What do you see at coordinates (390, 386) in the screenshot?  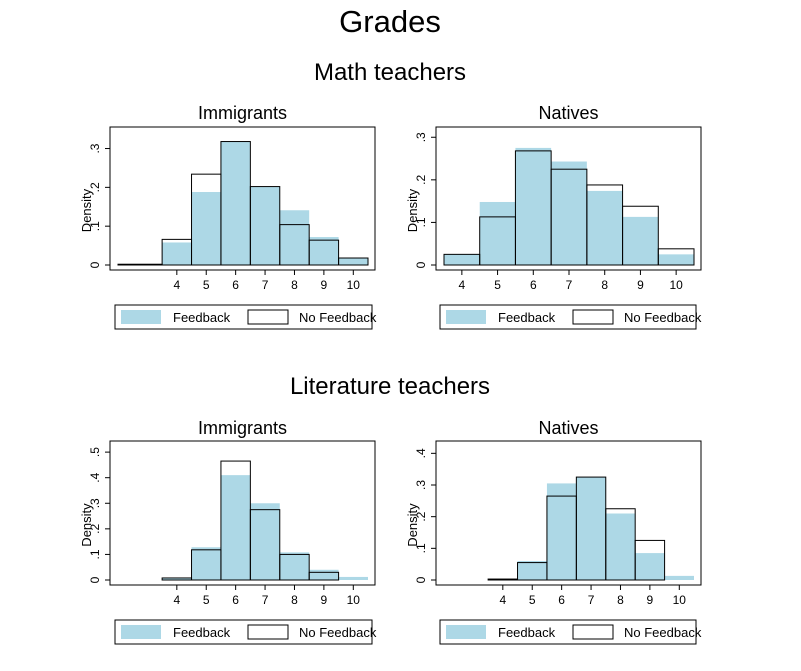 I see `section-title-literature: Literature teachers` at bounding box center [390, 386].